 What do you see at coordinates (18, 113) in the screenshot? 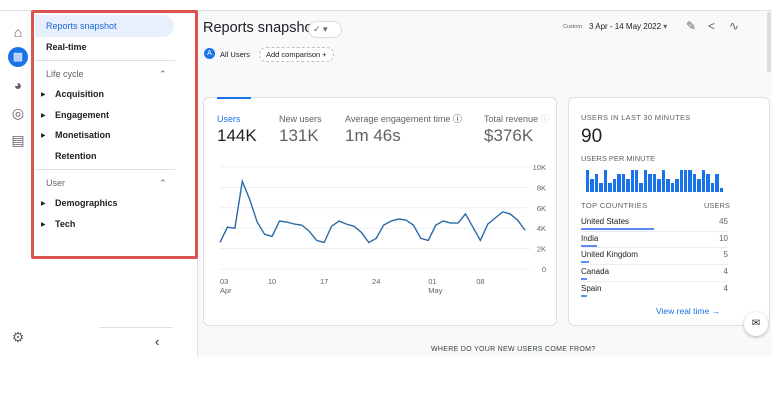
I see `advertising-icon: ◎` at bounding box center [18, 113].